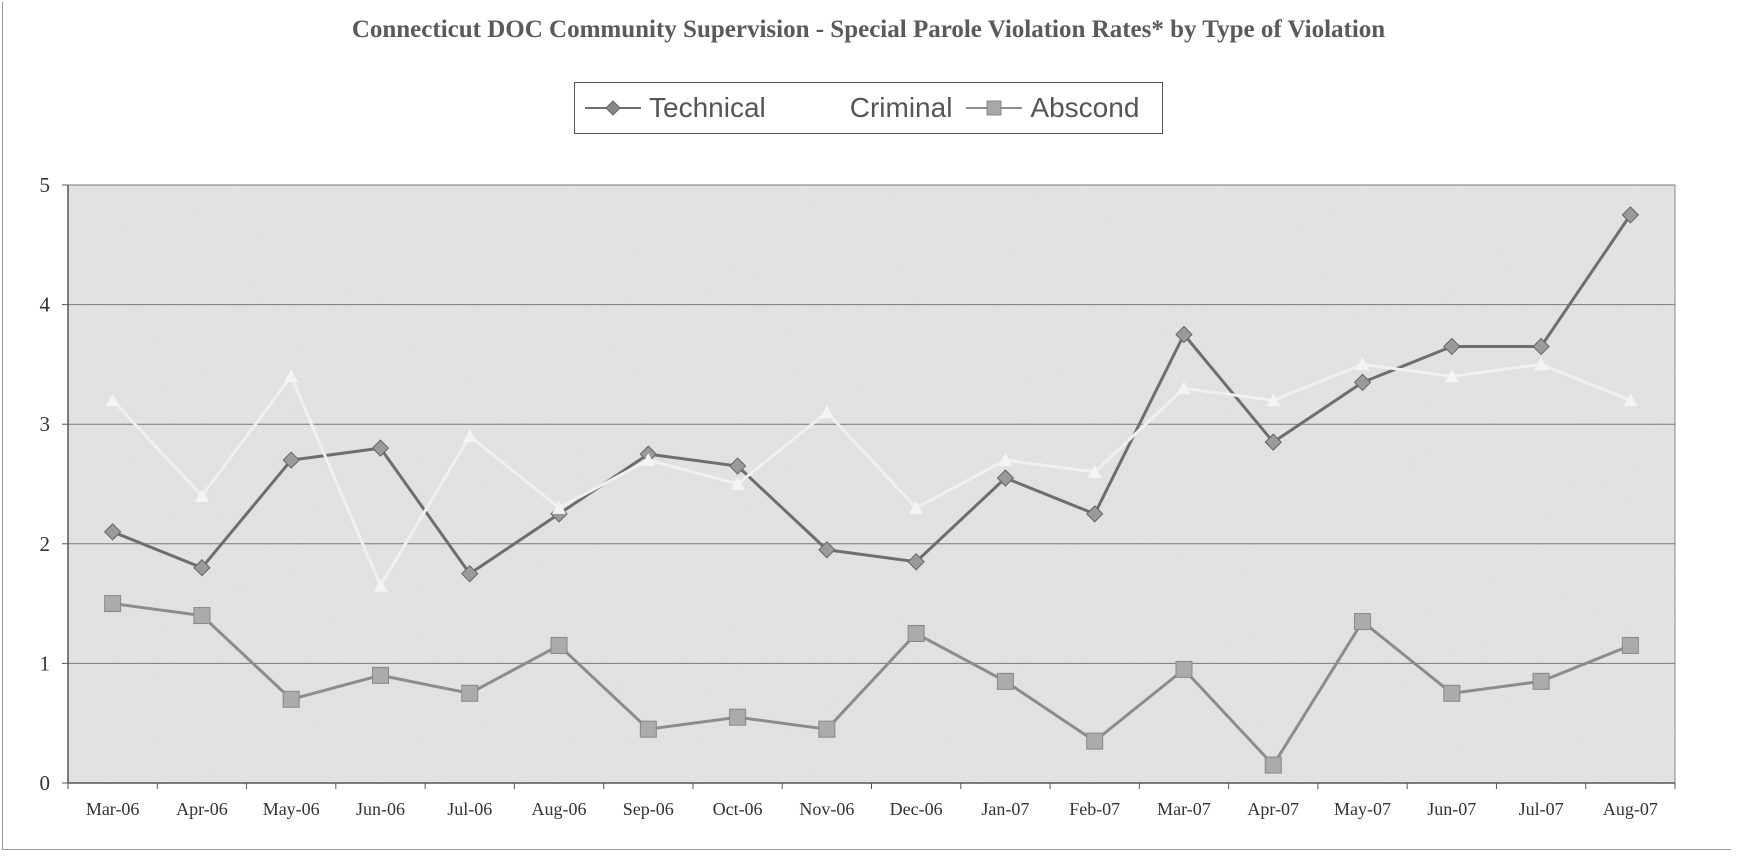 Image resolution: width=1737 pixels, height=856 pixels. What do you see at coordinates (45, 783) in the screenshot?
I see `y-tick-label: 0` at bounding box center [45, 783].